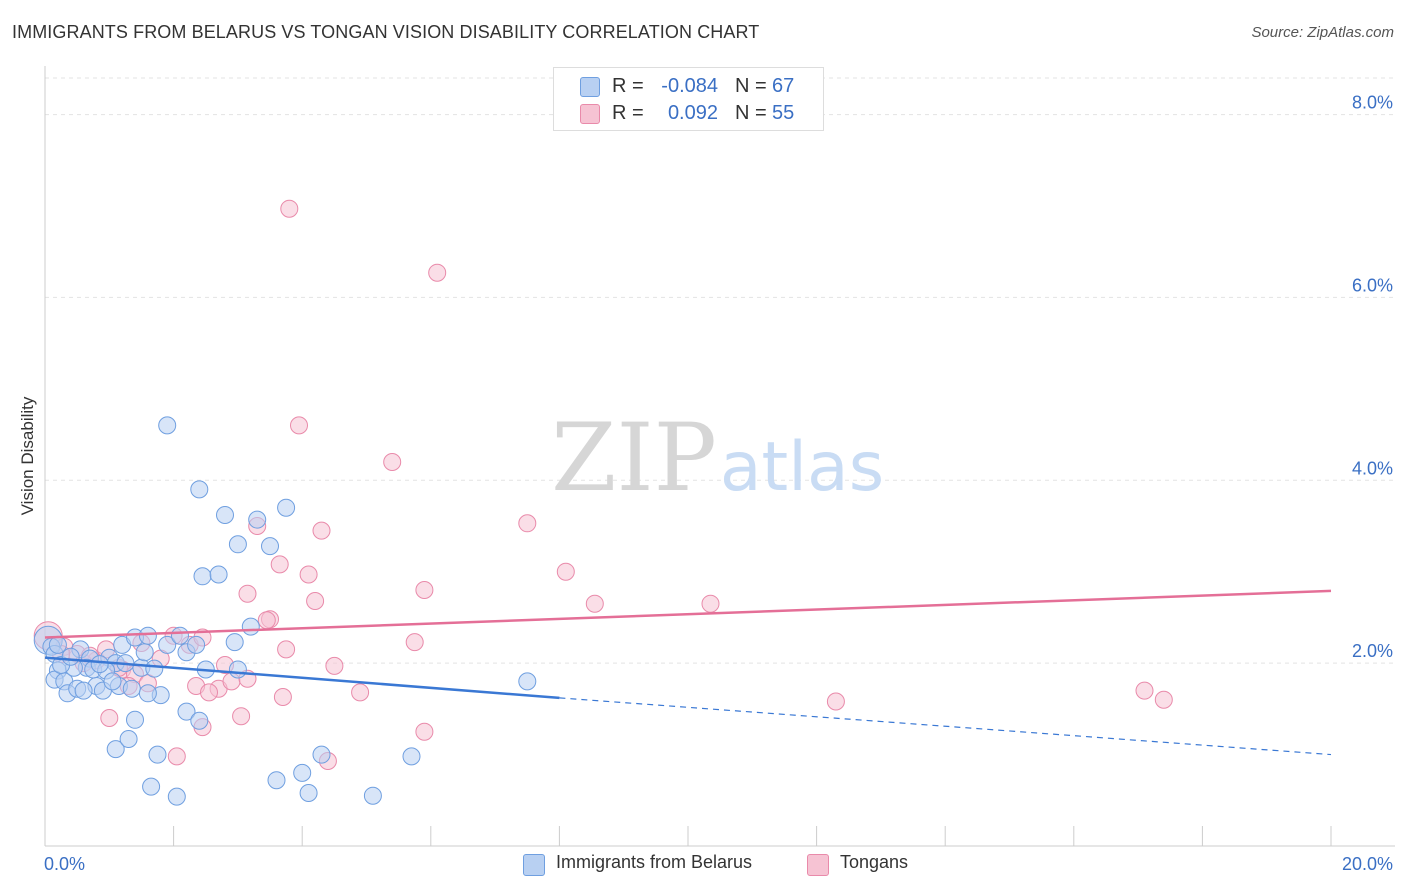  I want to click on belarus-trend-line, so click(302, 678).